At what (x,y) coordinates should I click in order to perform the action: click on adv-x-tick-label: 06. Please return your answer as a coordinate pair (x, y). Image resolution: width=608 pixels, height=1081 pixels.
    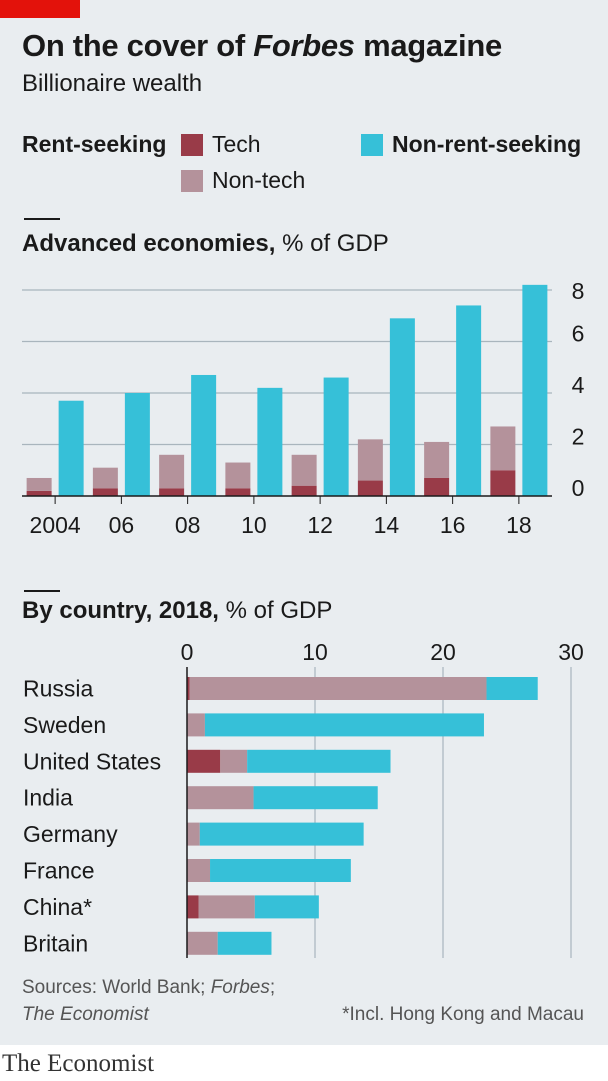
    Looking at the image, I should click on (122, 525).